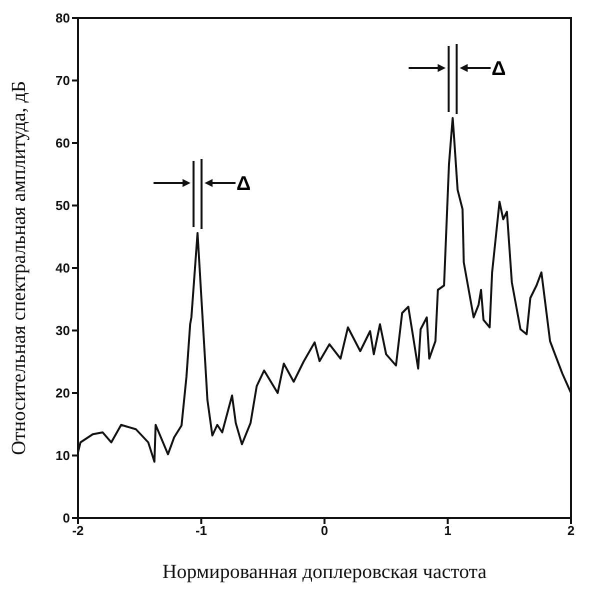  Describe the element at coordinates (63, 80) in the screenshot. I see `y-tick-label: 70` at that location.